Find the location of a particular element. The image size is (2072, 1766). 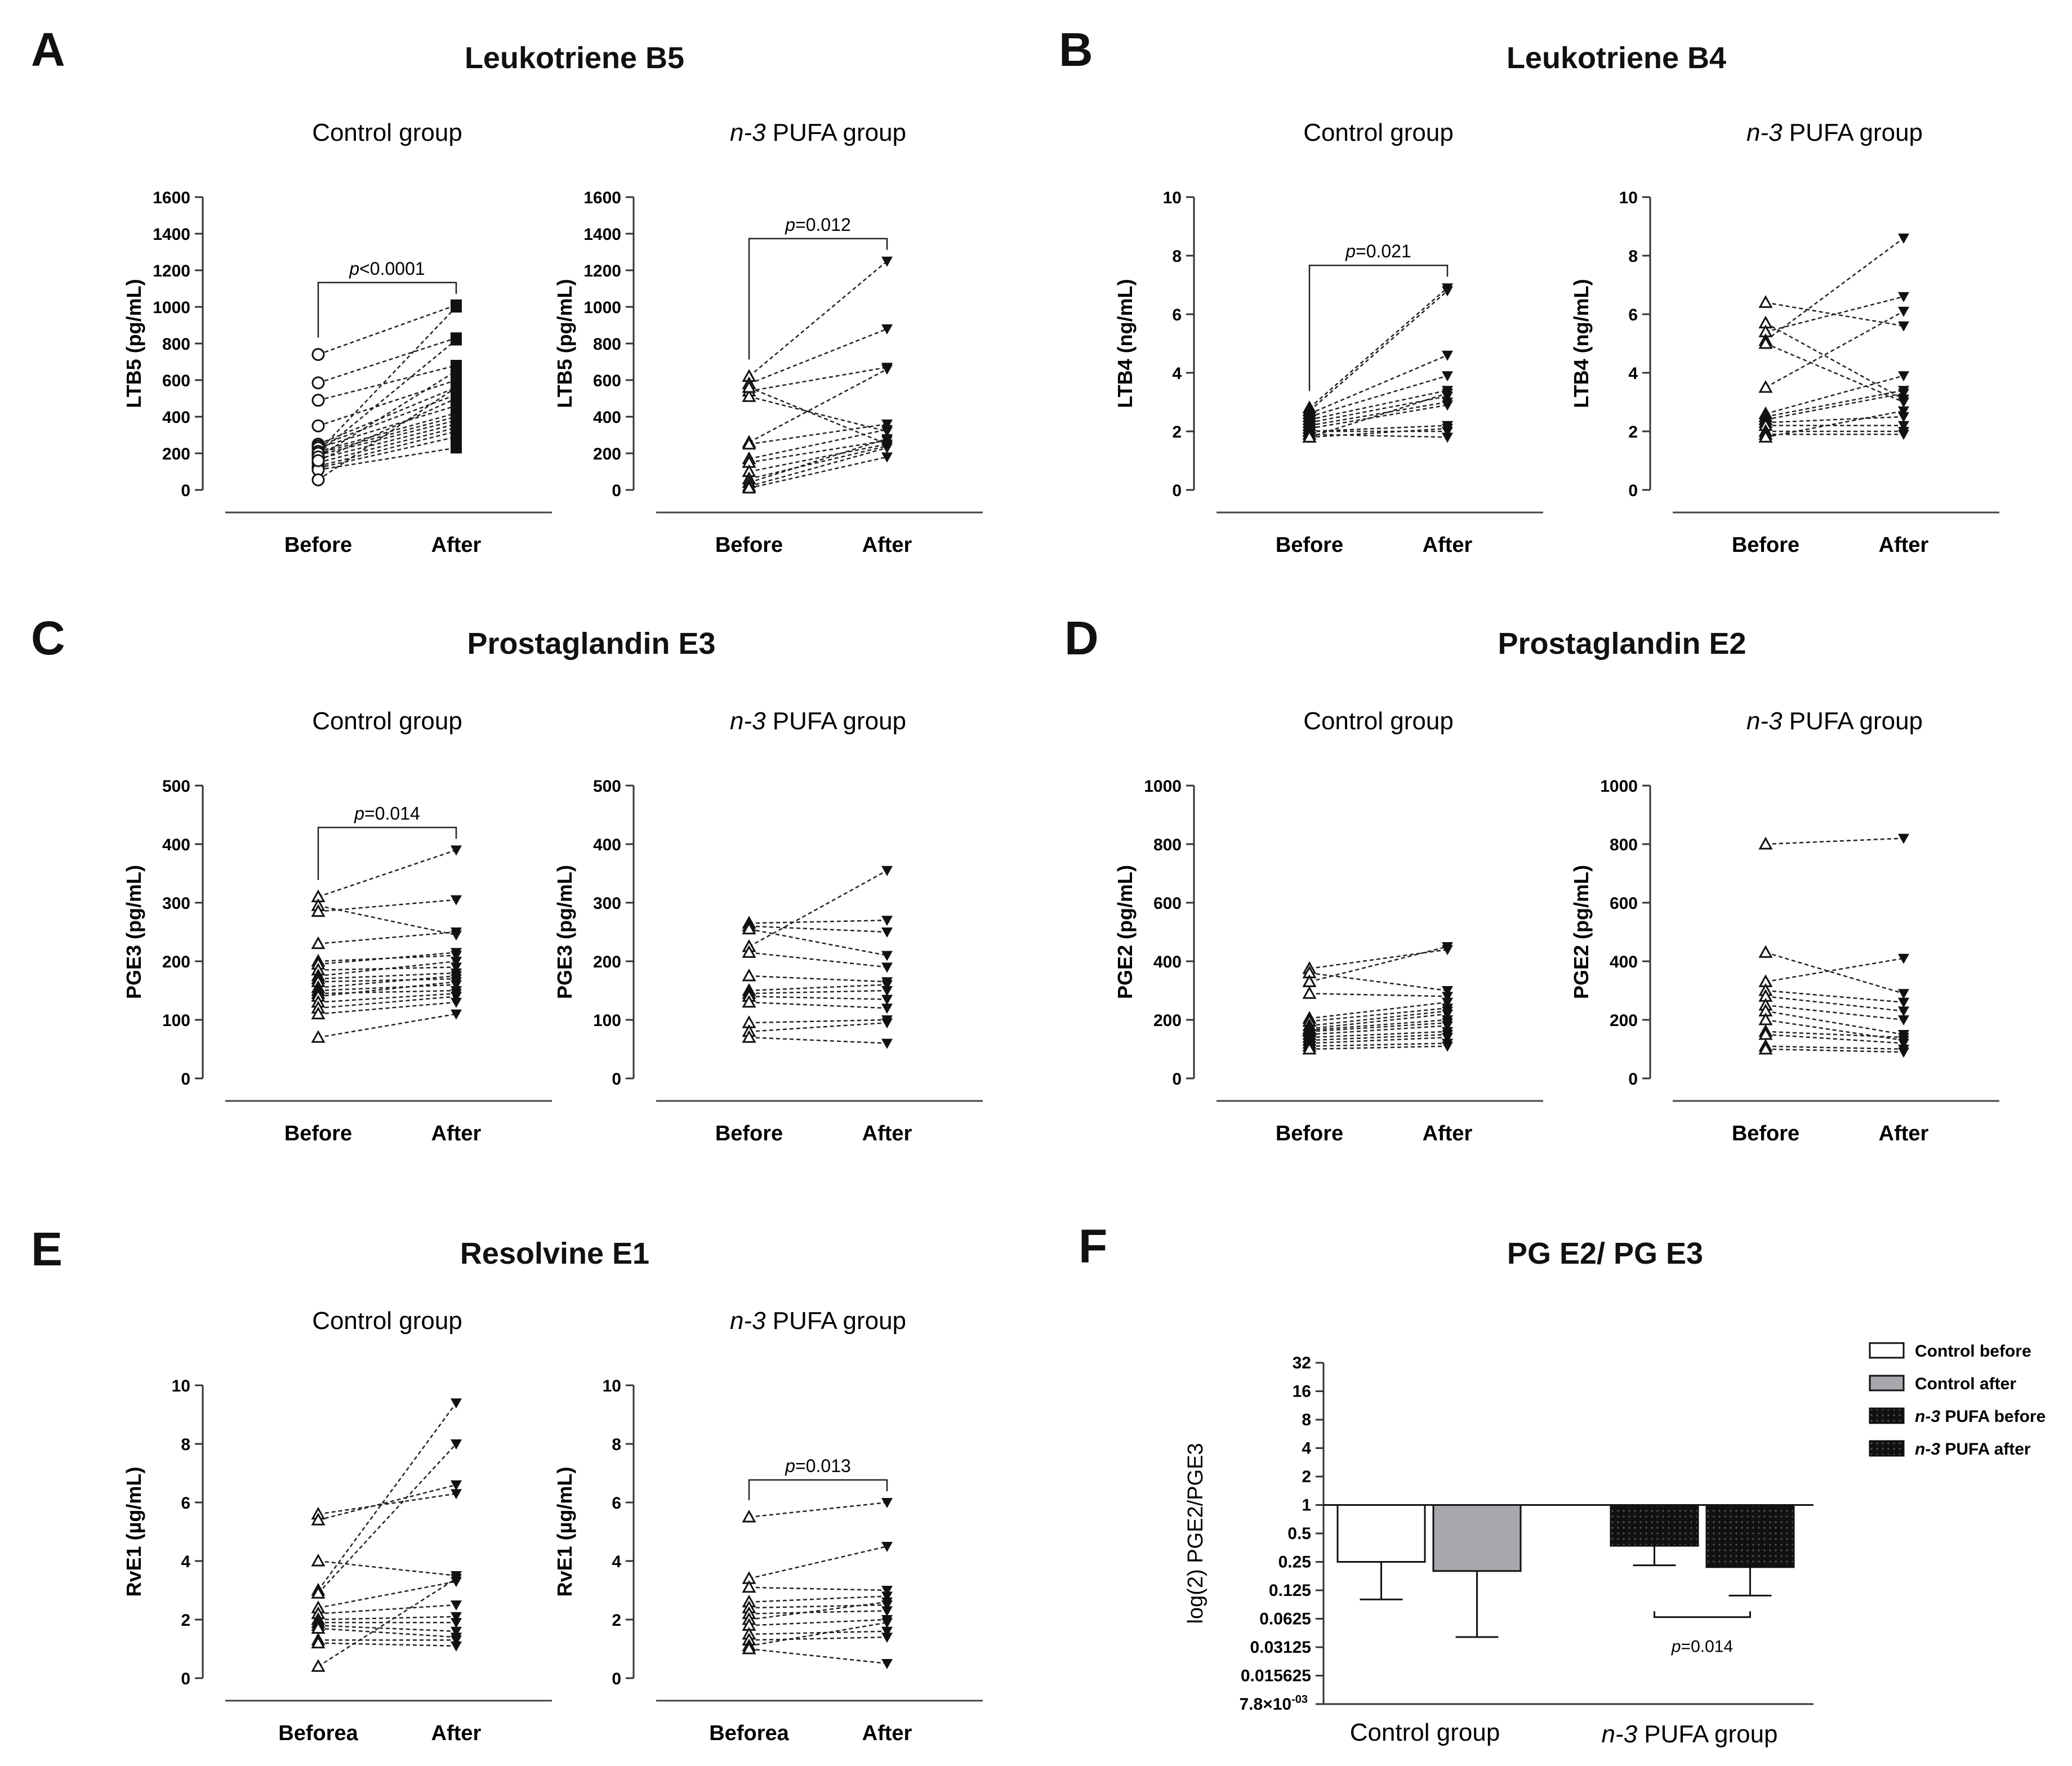

y-tick-label: 0.0625 is located at coordinates (1285, 1619).